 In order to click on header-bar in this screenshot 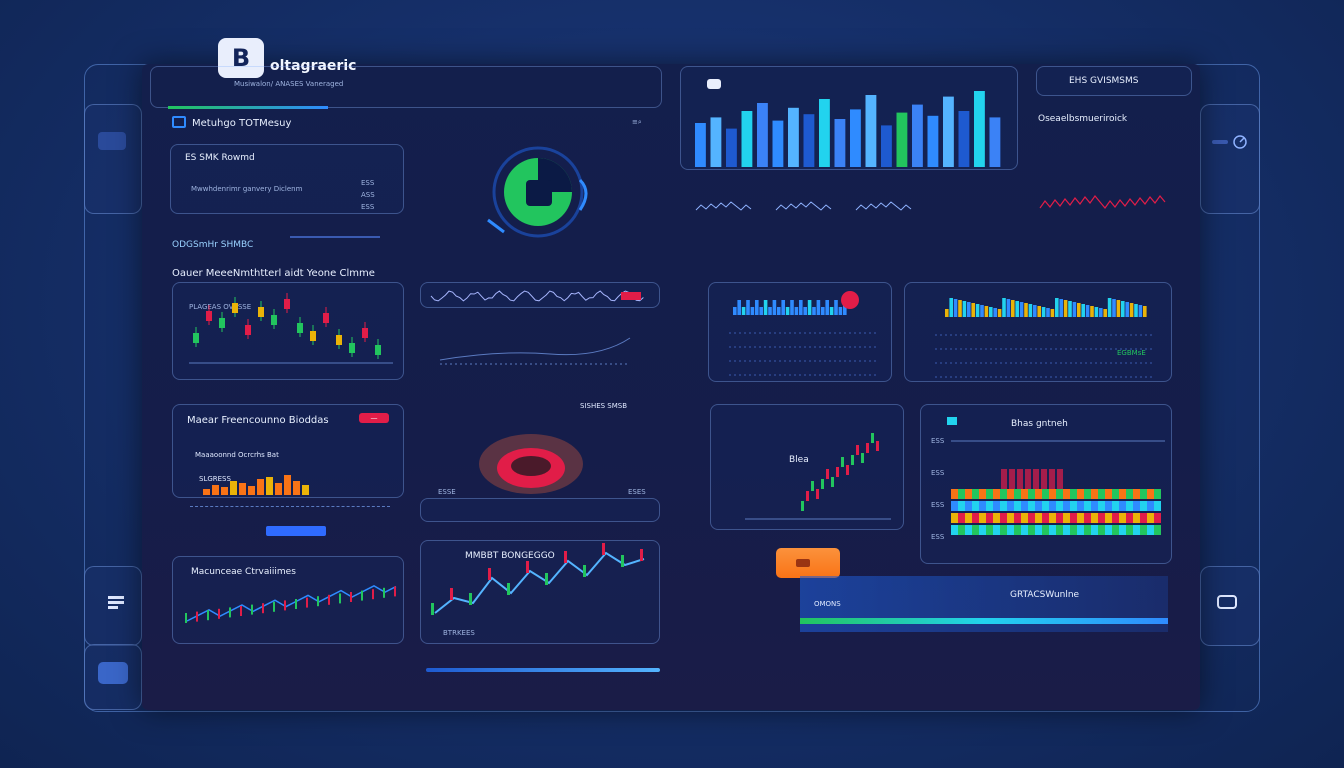, I will do `click(406, 87)`.